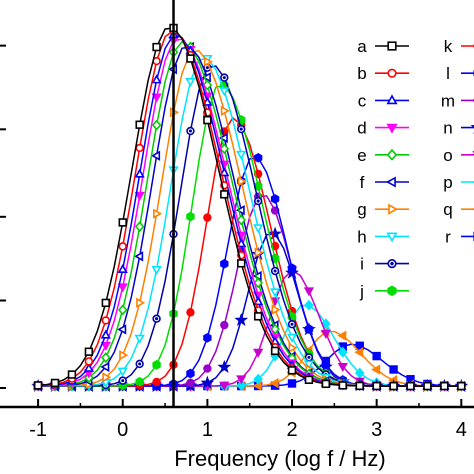 This screenshot has width=474, height=474. Describe the element at coordinates (457, 100) in the screenshot. I see `legend-item-m: m` at that location.